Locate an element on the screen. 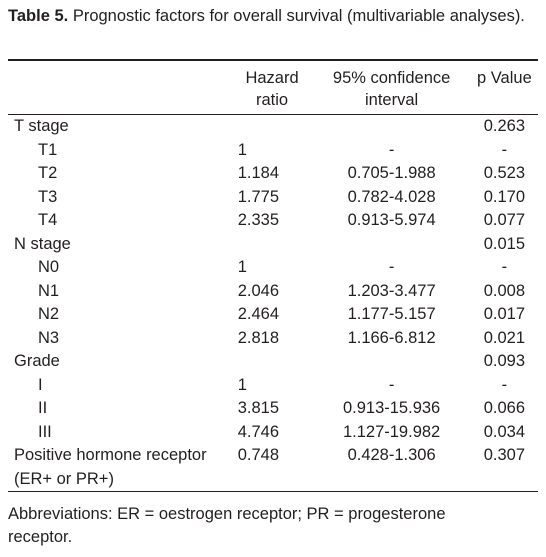 This screenshot has height=557, width=546. table-cell: 1.166-6.812 is located at coordinates (391, 337).